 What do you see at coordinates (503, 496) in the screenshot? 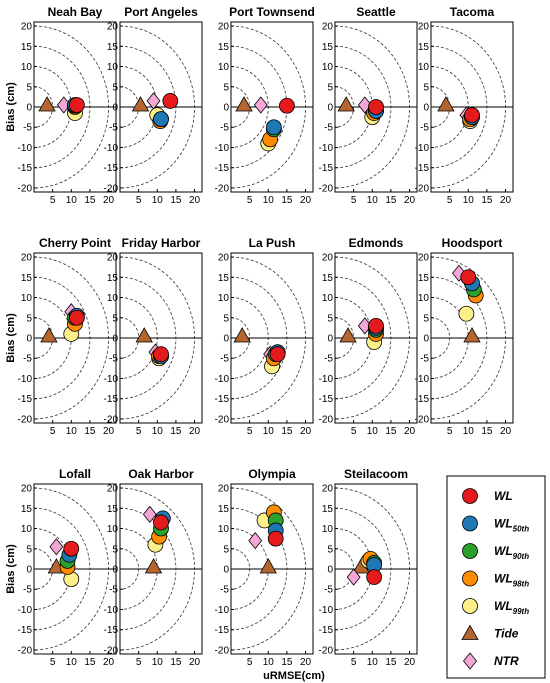
I see `legend-label-wl: WL` at bounding box center [503, 496].